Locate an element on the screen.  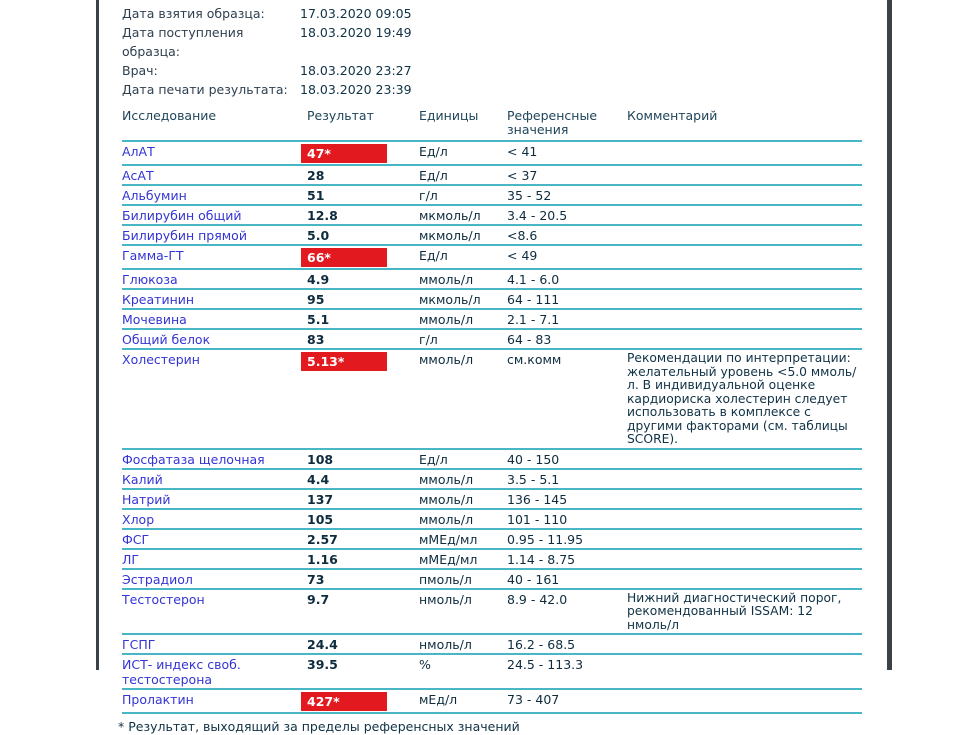
test-name: АлАТ is located at coordinates (138, 151).